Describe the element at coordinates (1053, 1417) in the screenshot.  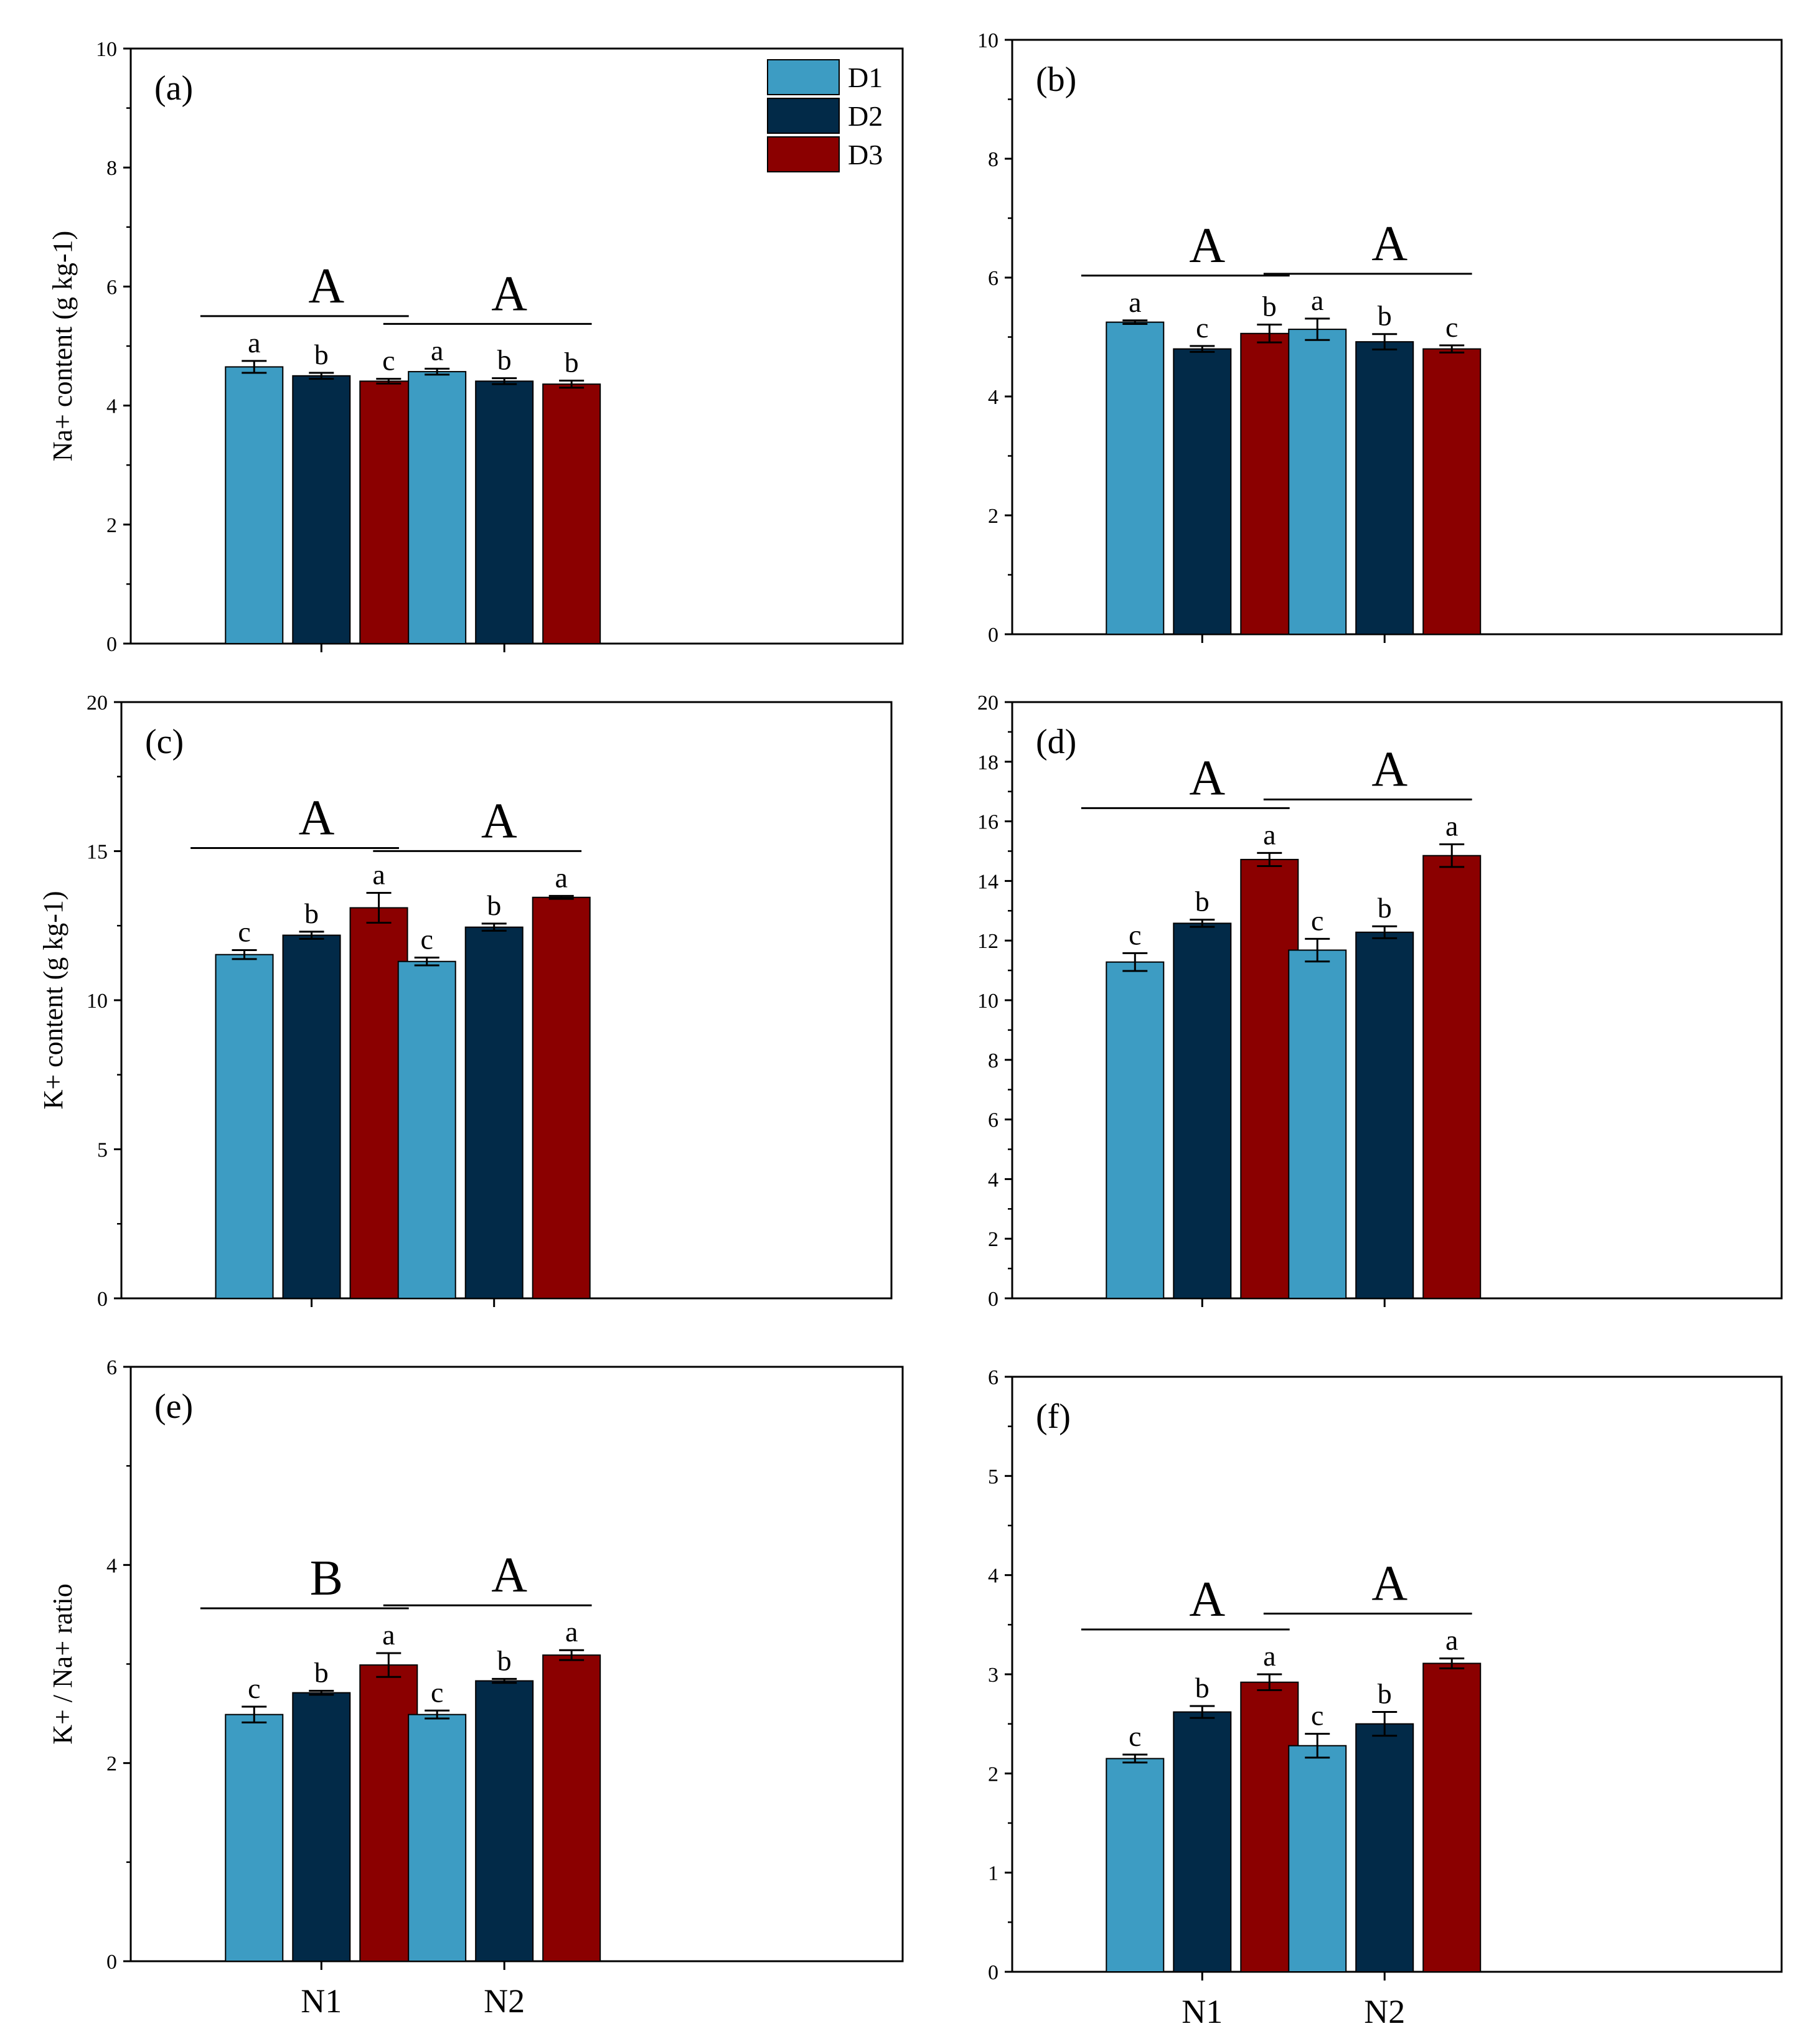
I see `panel-label: (f)` at that location.